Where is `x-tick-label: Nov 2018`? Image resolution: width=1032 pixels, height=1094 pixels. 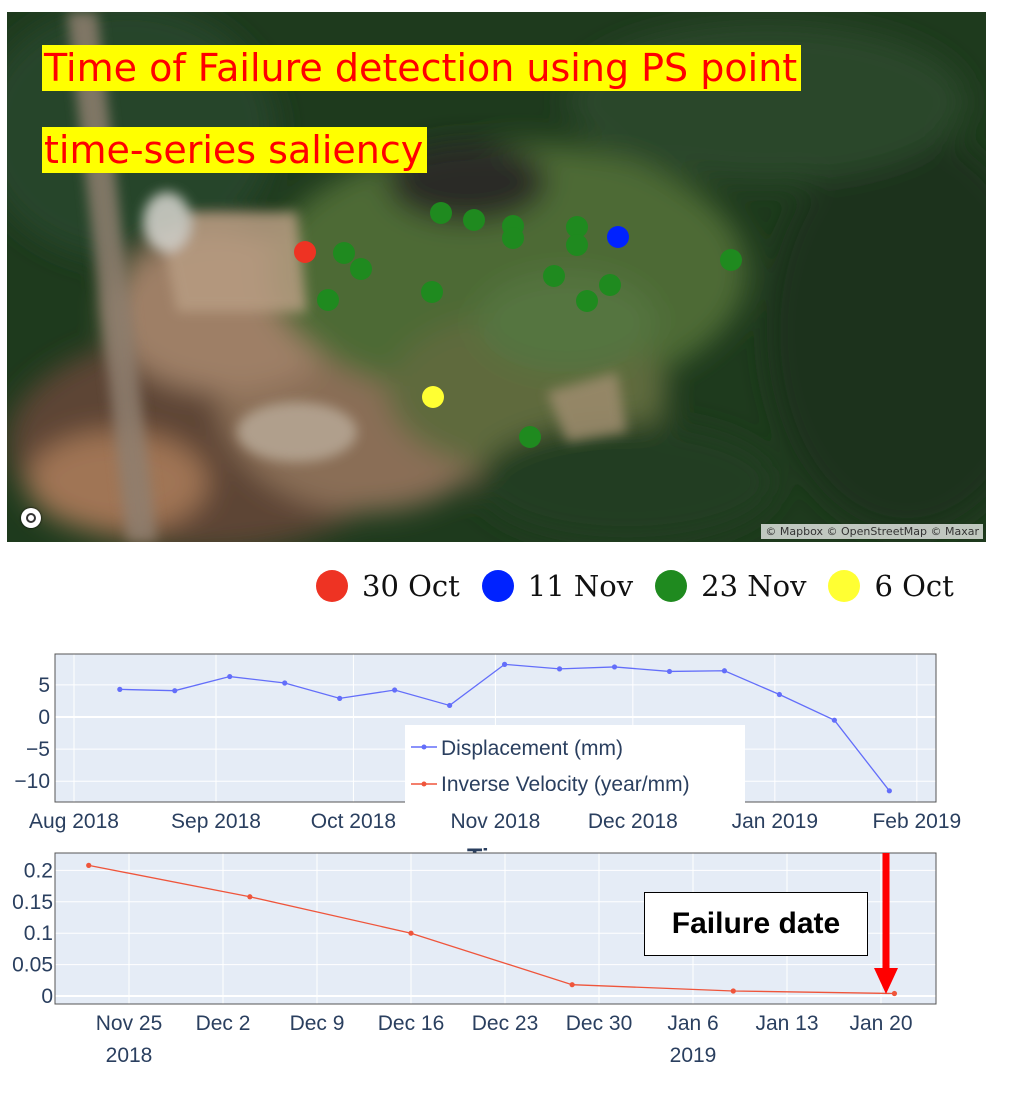 x-tick-label: Nov 2018 is located at coordinates (495, 821).